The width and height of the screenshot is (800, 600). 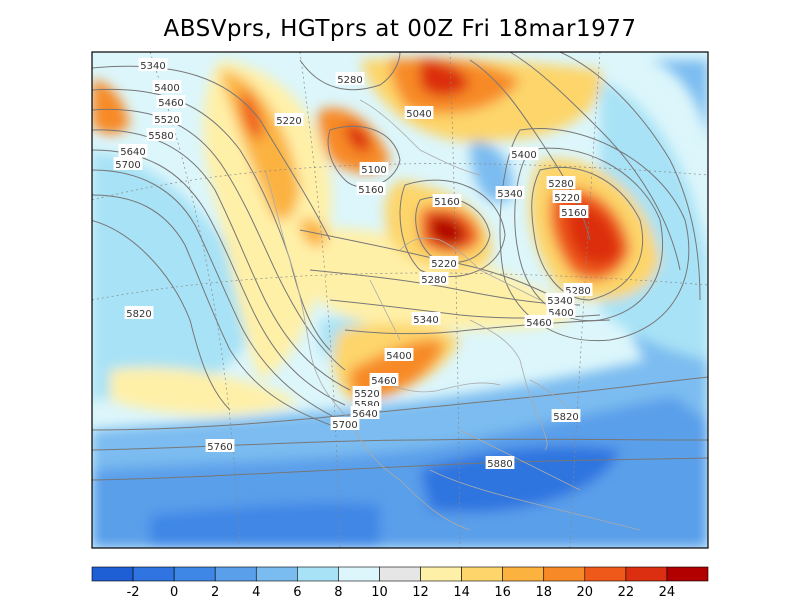 I want to click on colorbar-tick-label: 2, so click(x=215, y=592).